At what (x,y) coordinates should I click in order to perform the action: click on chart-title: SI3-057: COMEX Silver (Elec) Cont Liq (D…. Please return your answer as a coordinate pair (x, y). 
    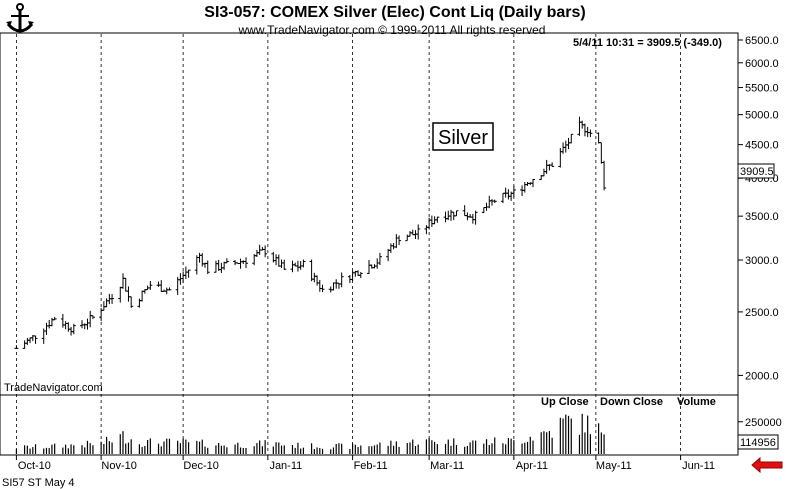
    Looking at the image, I should click on (394, 12).